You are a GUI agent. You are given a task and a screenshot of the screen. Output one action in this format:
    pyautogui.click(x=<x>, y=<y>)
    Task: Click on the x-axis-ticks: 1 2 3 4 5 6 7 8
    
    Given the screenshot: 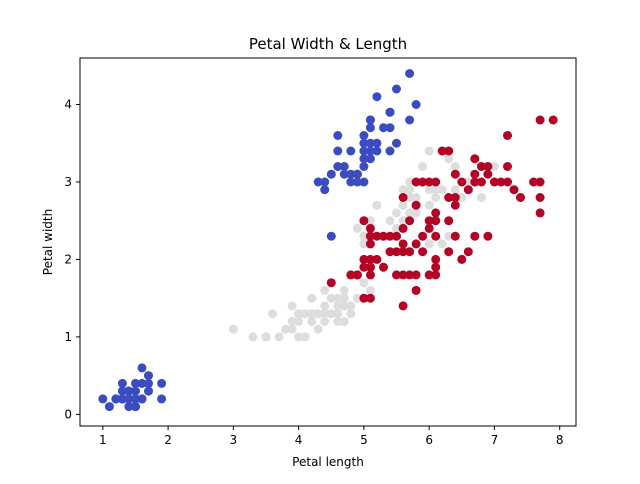 What is the action you would take?
    pyautogui.click(x=331, y=436)
    